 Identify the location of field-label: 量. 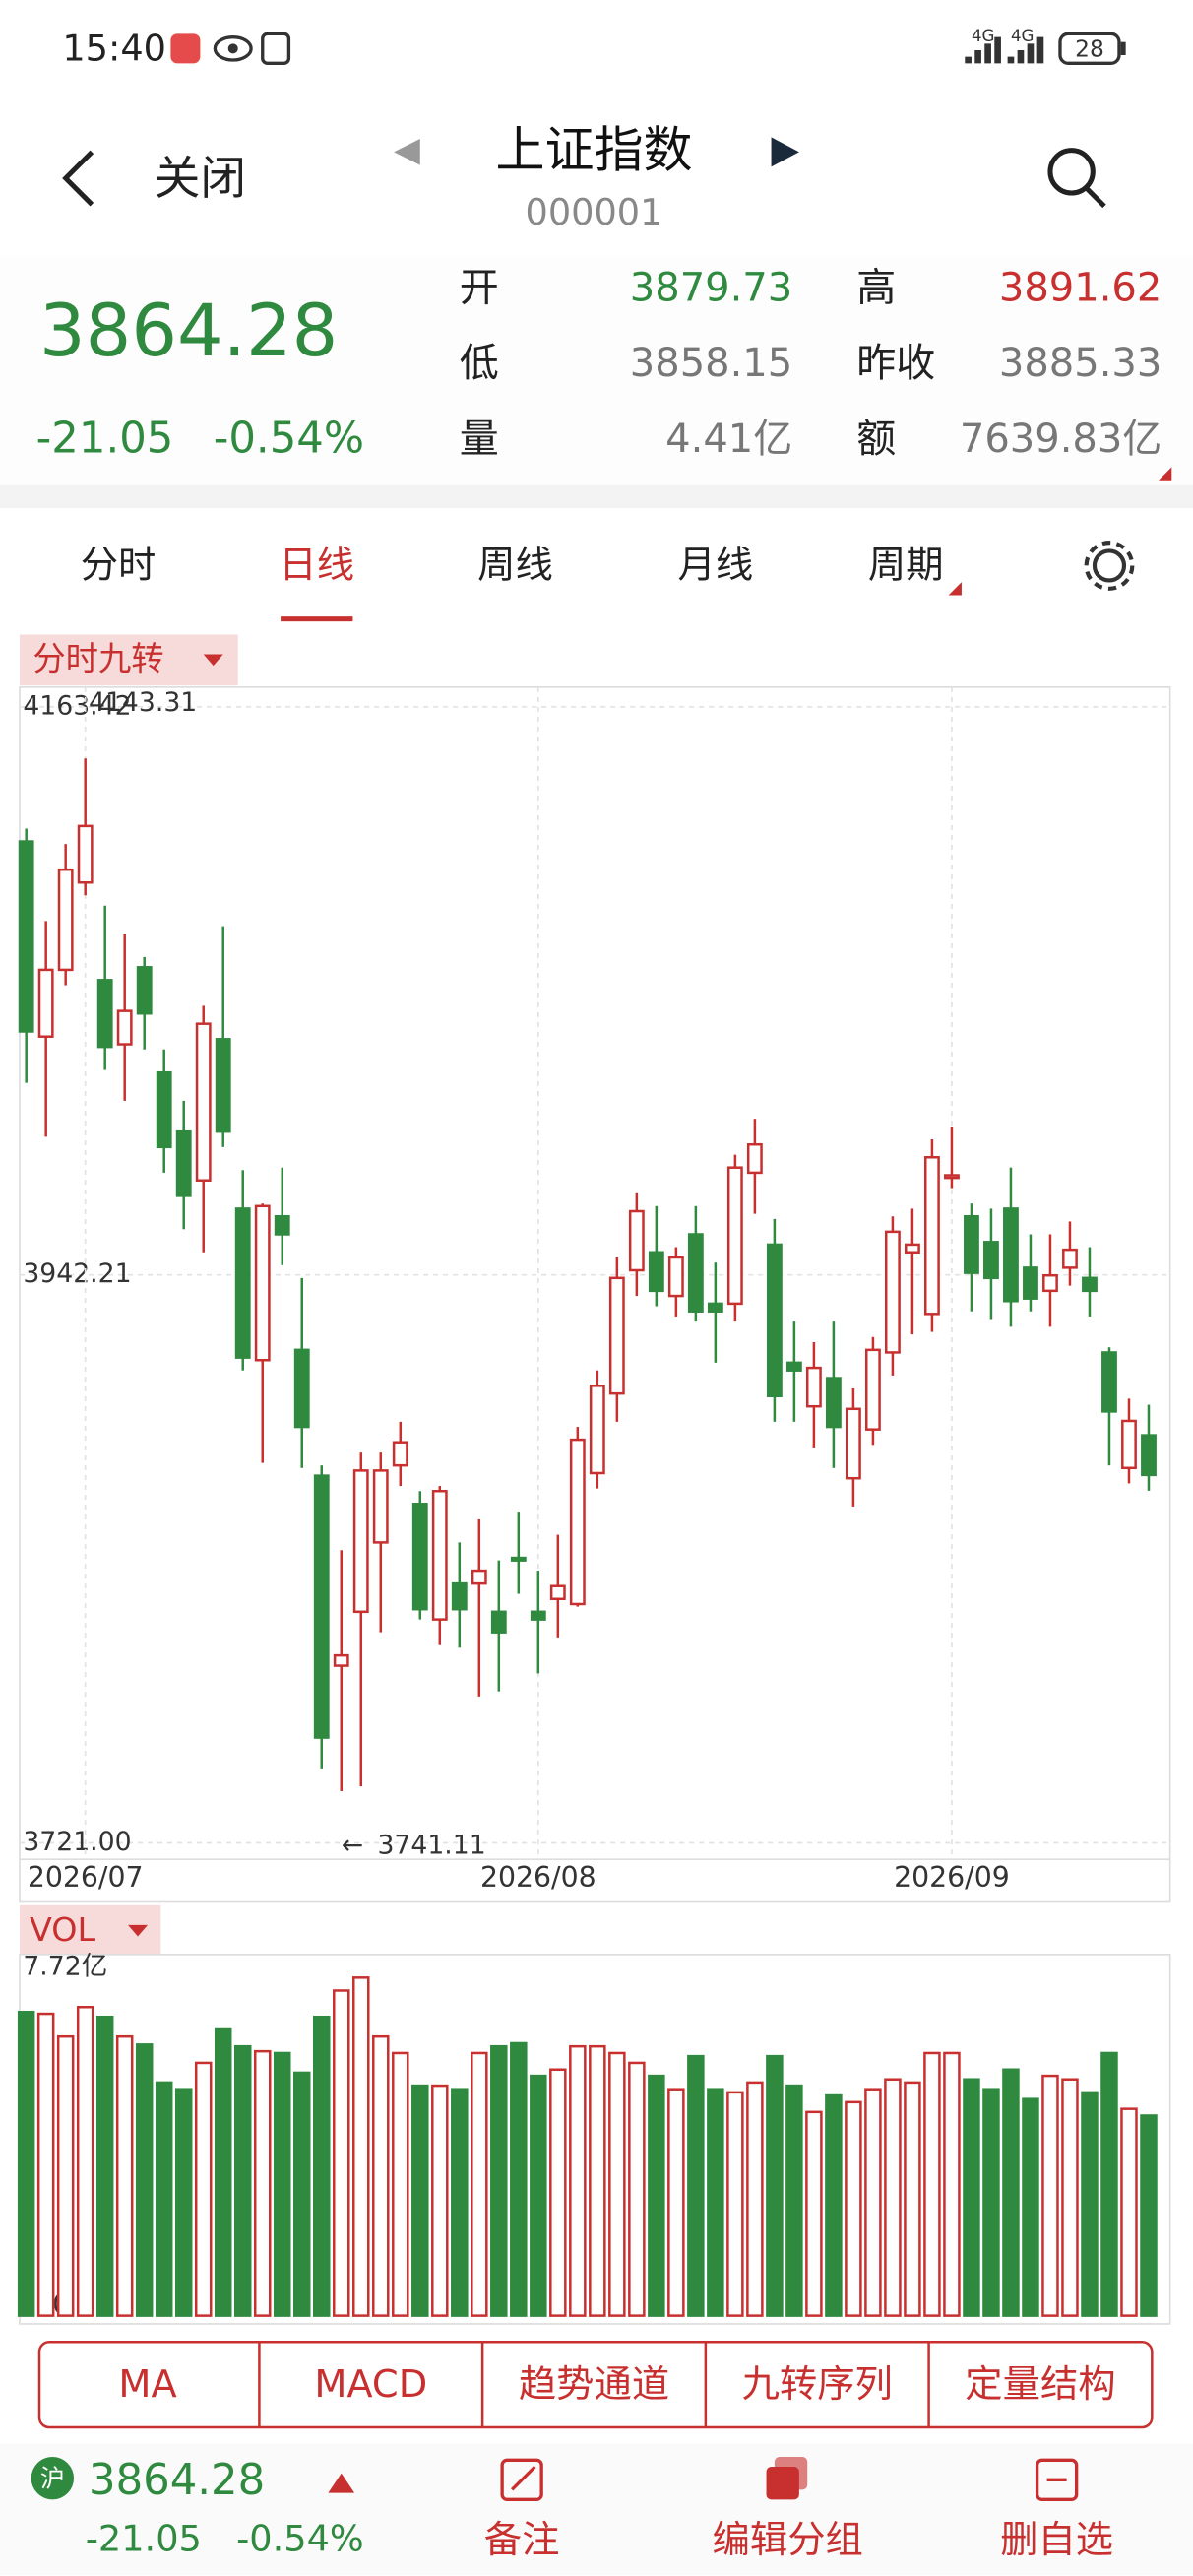
(479, 439).